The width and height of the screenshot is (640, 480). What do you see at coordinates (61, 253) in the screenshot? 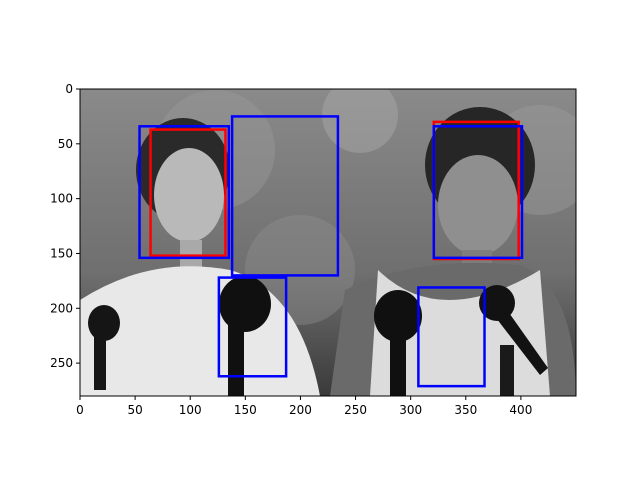
I see `y-tick-label: 150` at bounding box center [61, 253].